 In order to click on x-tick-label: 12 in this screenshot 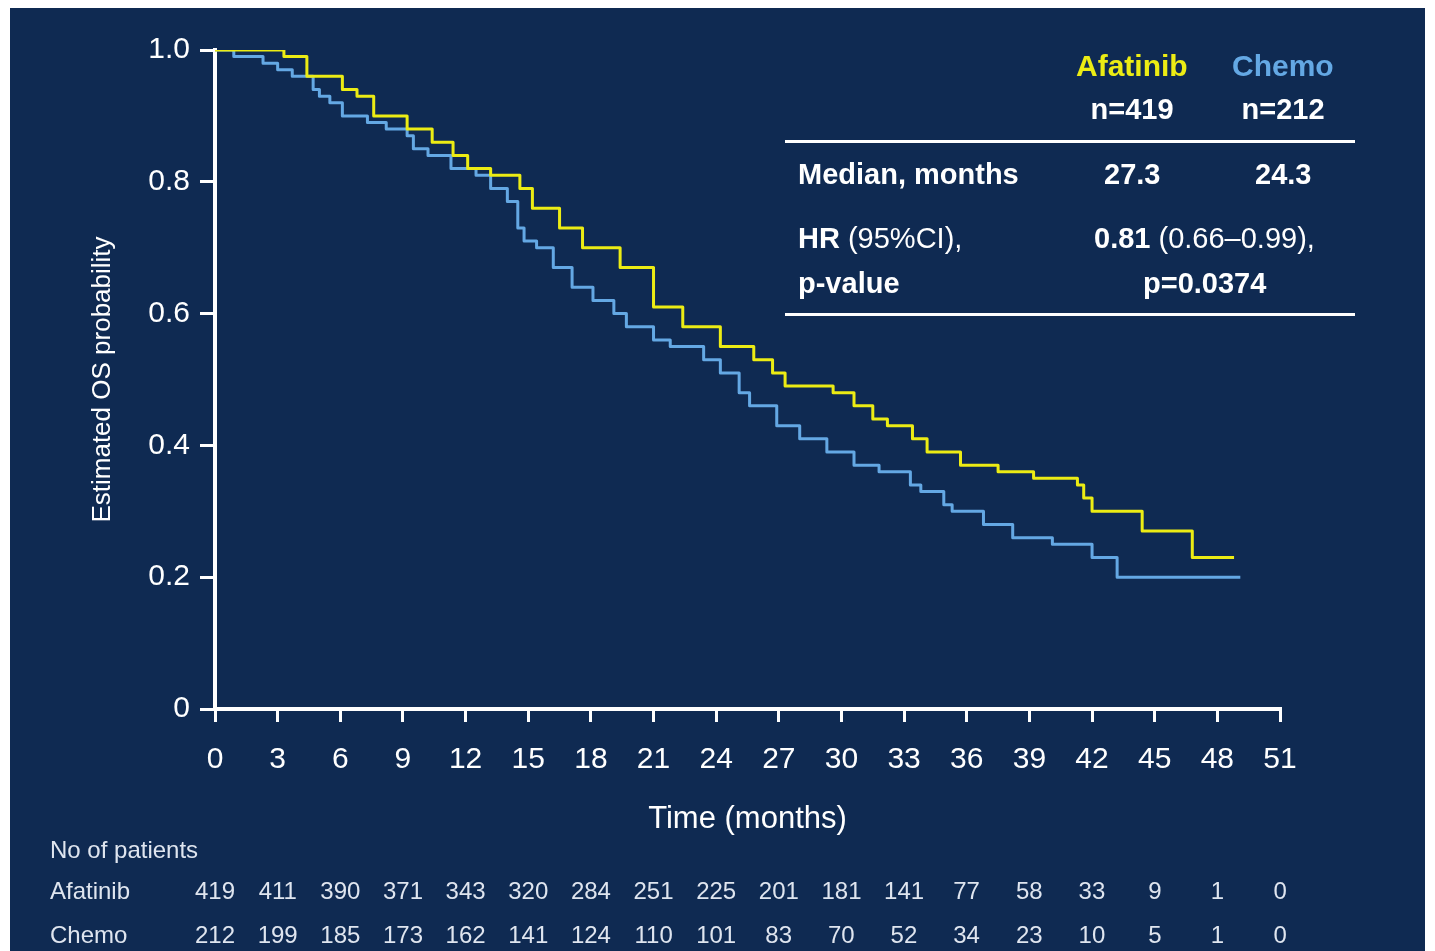, I will do `click(465, 758)`.